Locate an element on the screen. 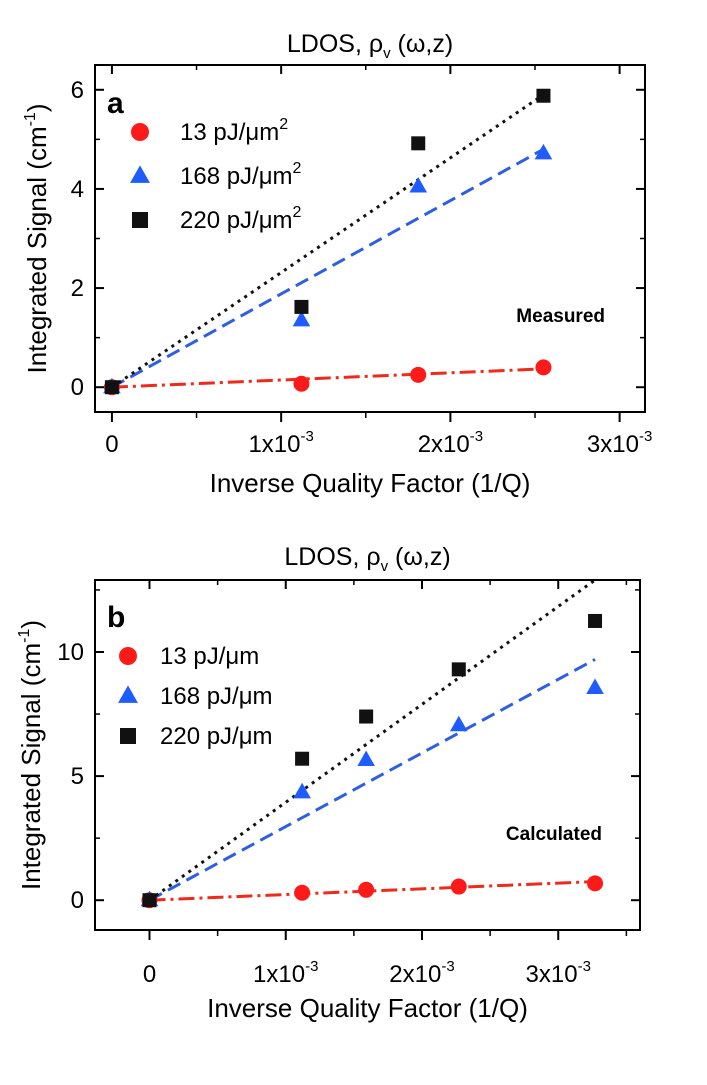  legend-label-2: 168 pJ/μm is located at coordinates (216, 696).